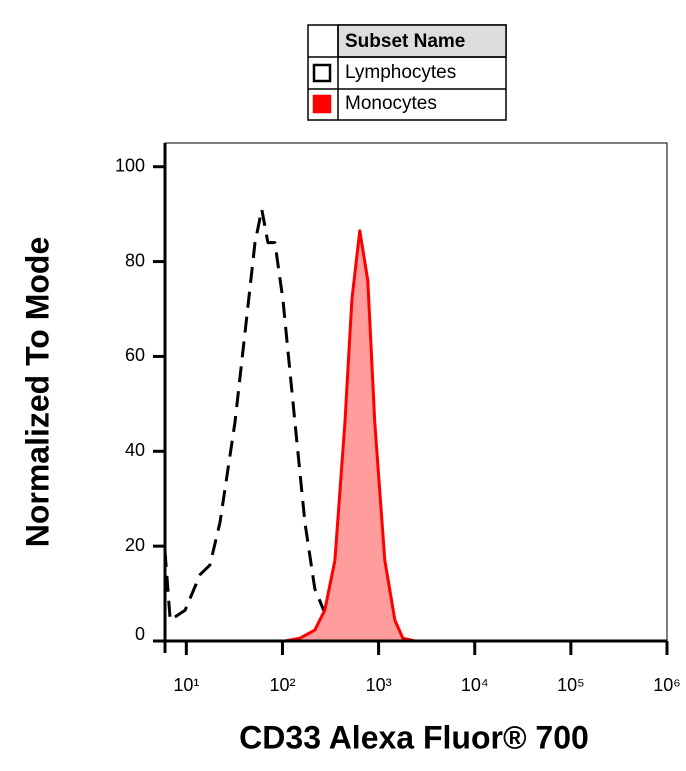 This screenshot has height=771, width=686. I want to click on y-tick-label: 100, so click(130, 165).